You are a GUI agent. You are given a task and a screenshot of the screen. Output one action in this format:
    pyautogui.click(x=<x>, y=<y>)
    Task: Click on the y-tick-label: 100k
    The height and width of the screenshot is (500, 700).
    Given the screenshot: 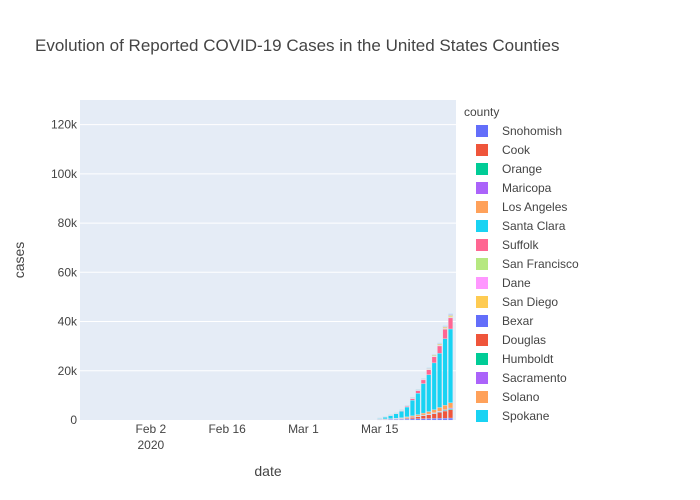 What is the action you would take?
    pyautogui.click(x=64, y=174)
    